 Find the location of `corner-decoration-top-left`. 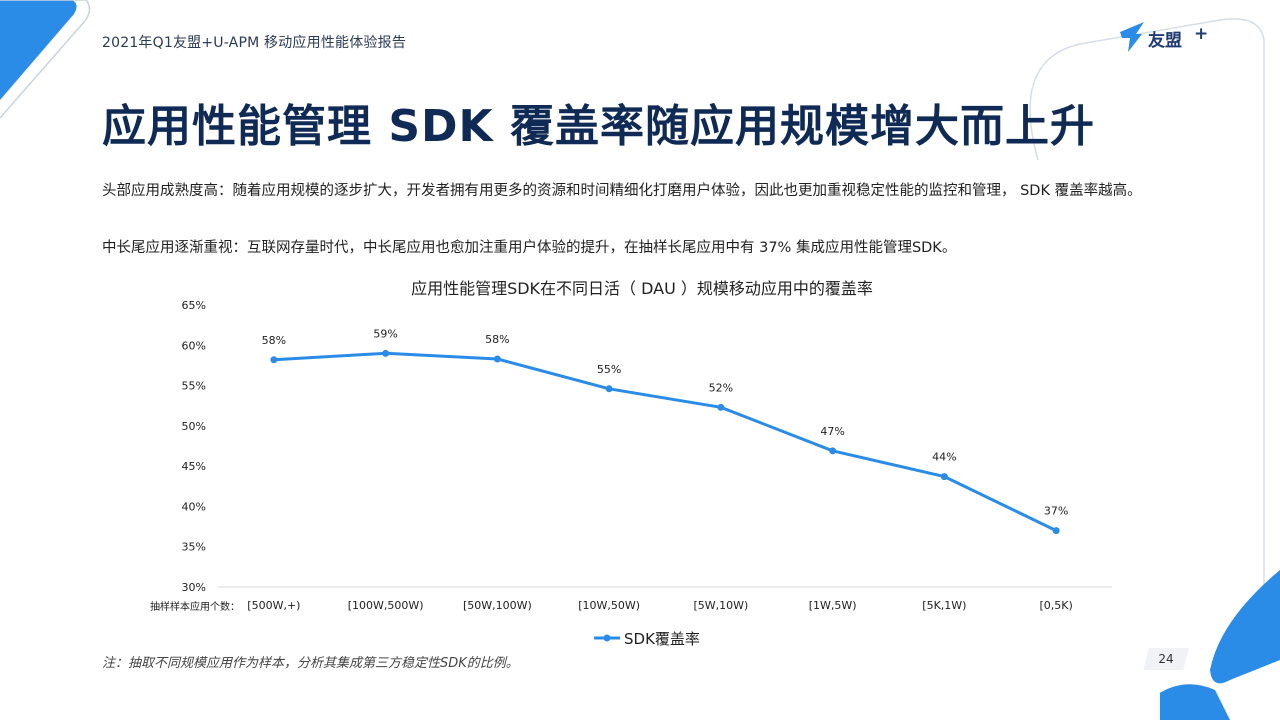

corner-decoration-top-left is located at coordinates (45, 59).